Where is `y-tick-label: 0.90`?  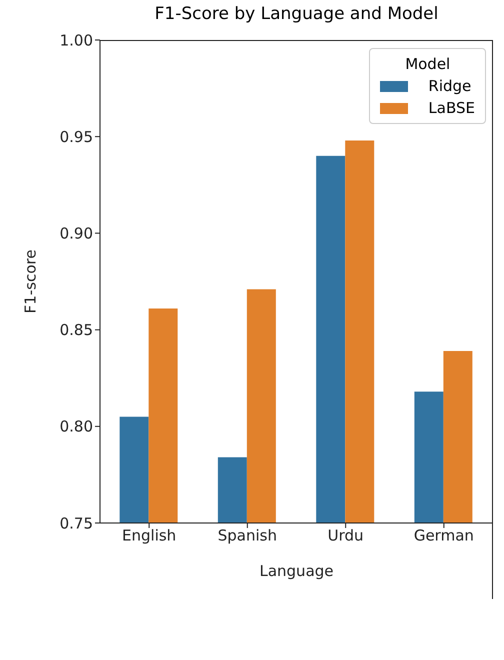
y-tick-label: 0.90 is located at coordinates (76, 233).